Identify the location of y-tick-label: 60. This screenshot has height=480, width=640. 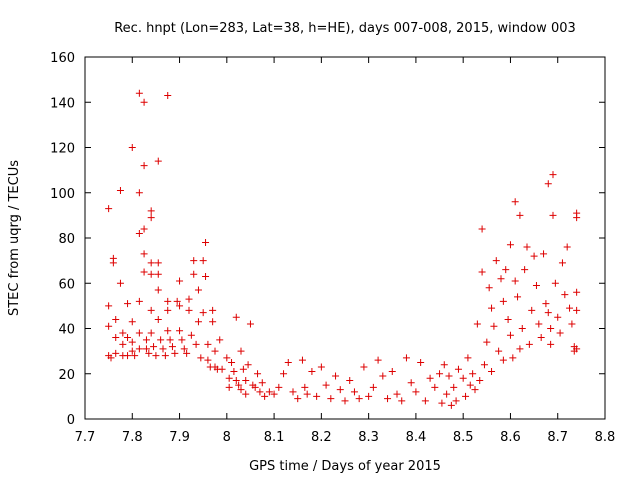
(66, 284).